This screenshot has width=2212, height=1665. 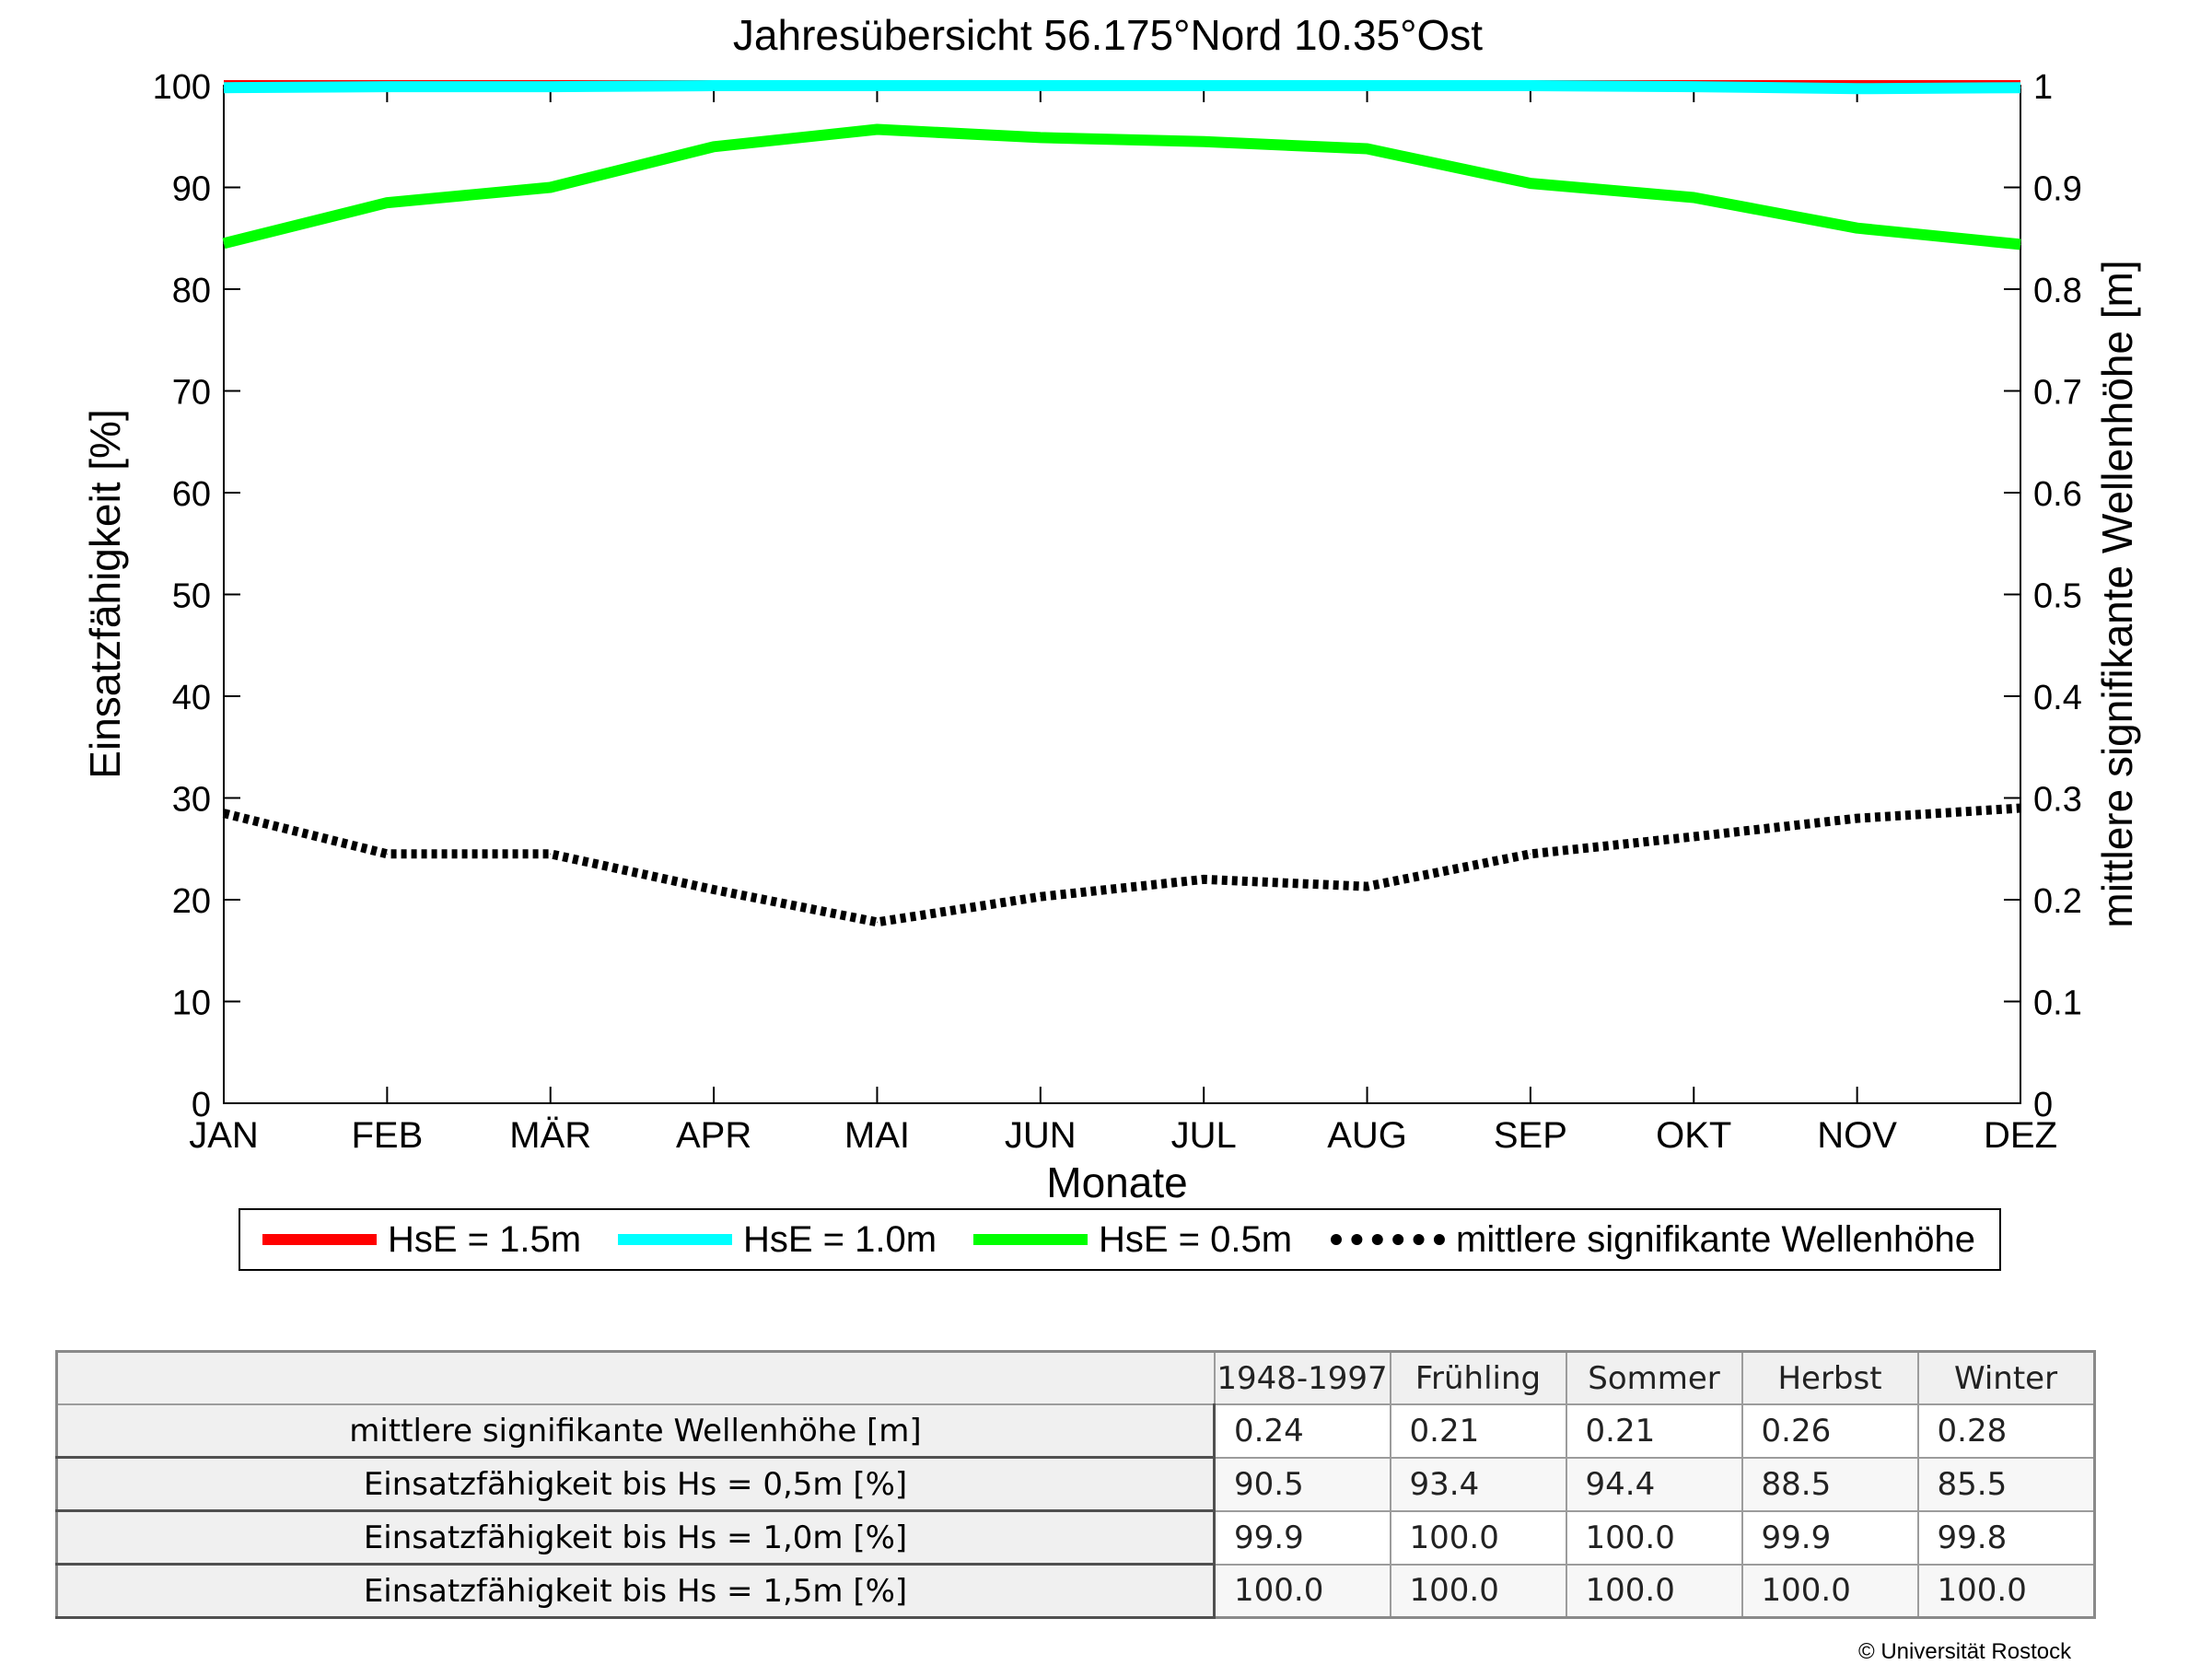 I want to click on row-header: Einsatzfähigkeit bis Hs = 0,5m [%], so click(x=636, y=1484).